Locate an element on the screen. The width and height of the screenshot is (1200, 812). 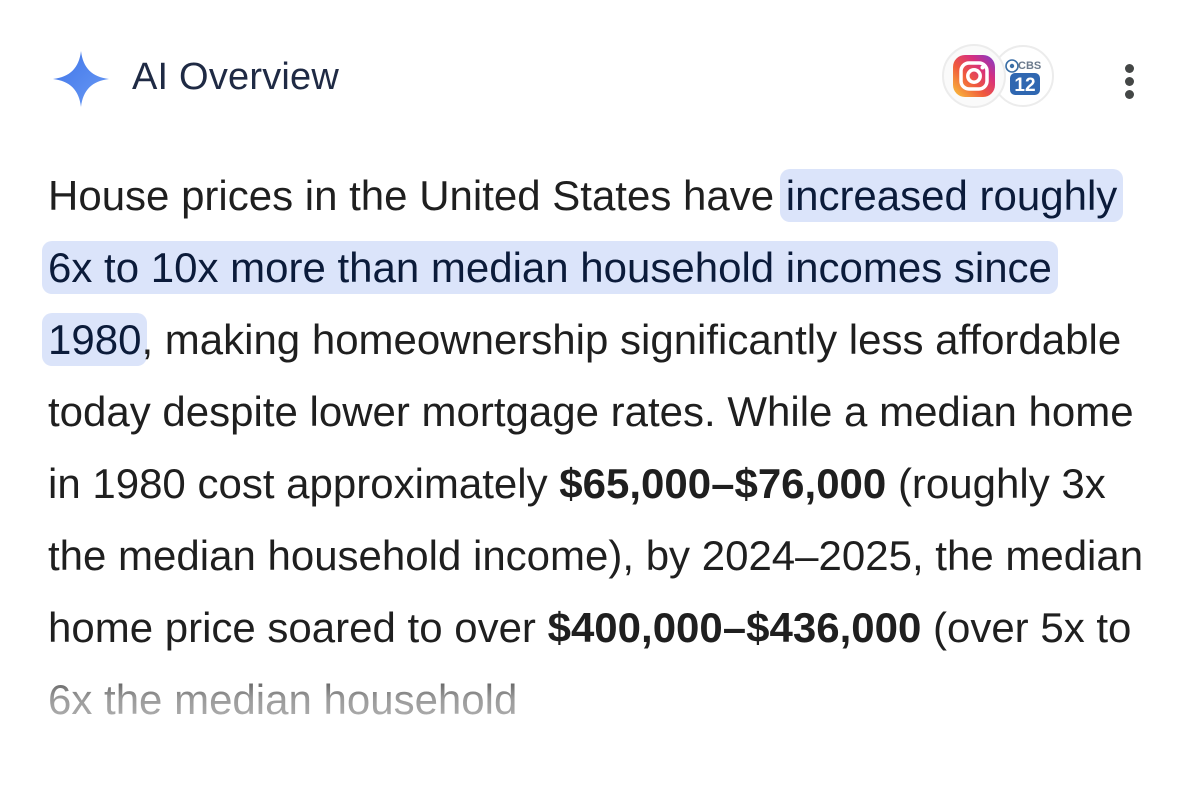
cbs12-icon: CBS 12 is located at coordinates (1023, 76).